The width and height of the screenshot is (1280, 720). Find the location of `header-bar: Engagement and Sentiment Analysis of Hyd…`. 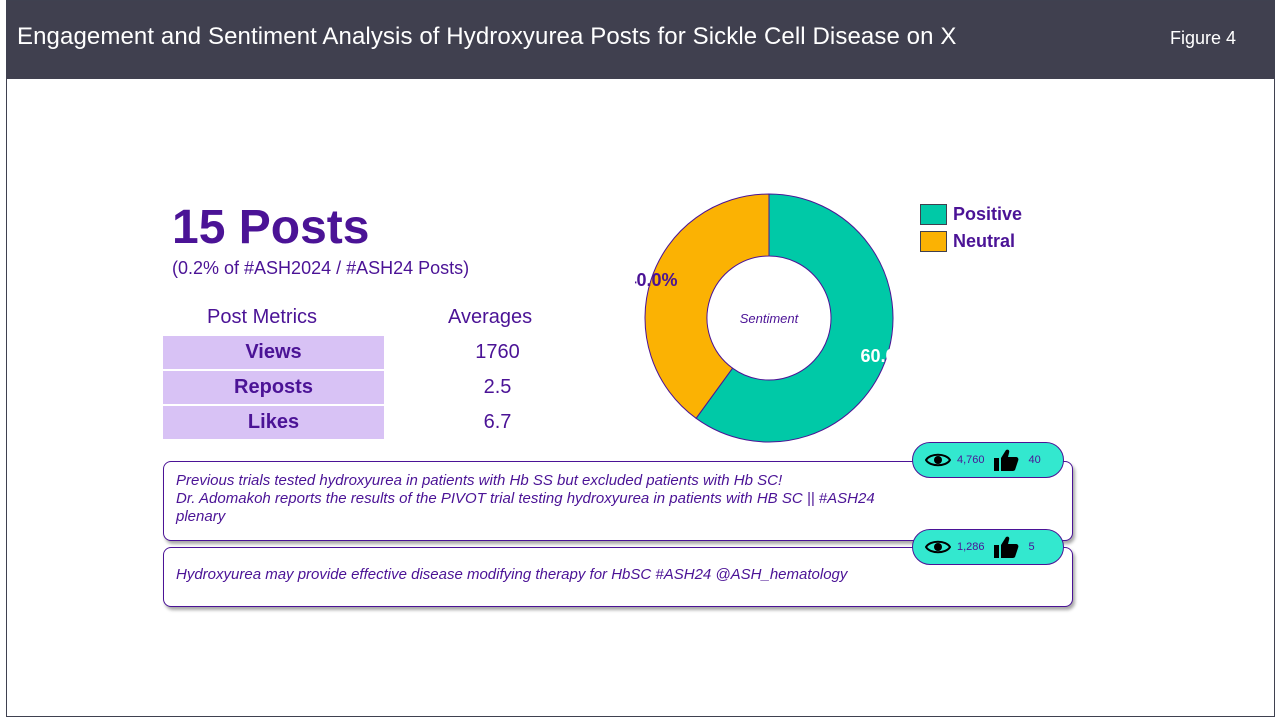

header-bar: Engagement and Sentiment Analysis of Hyd… is located at coordinates (640, 40).